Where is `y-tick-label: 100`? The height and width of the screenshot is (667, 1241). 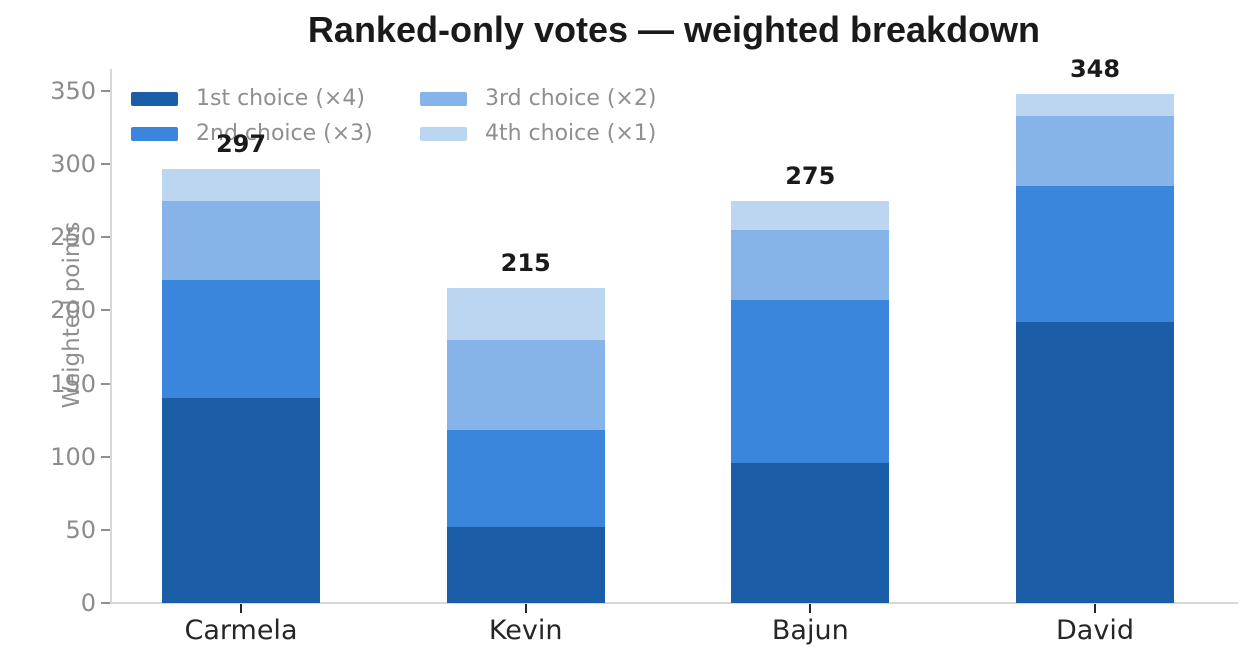
y-tick-label: 100 is located at coordinates (73, 456).